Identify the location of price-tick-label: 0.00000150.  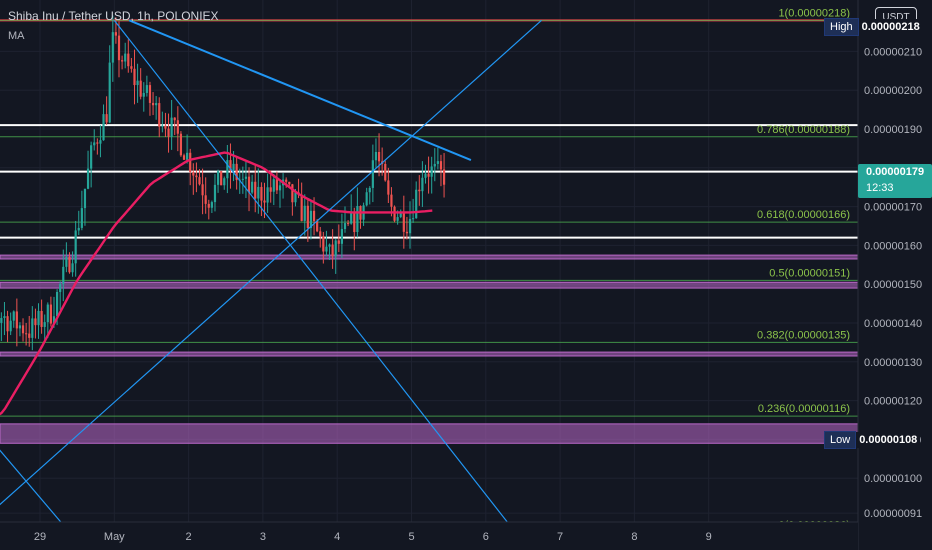
(893, 285).